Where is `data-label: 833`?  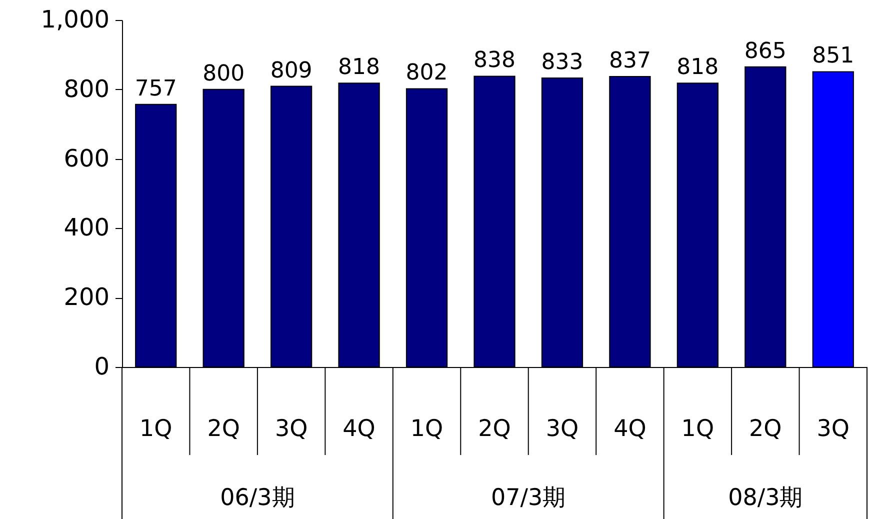 data-label: 833 is located at coordinates (562, 62).